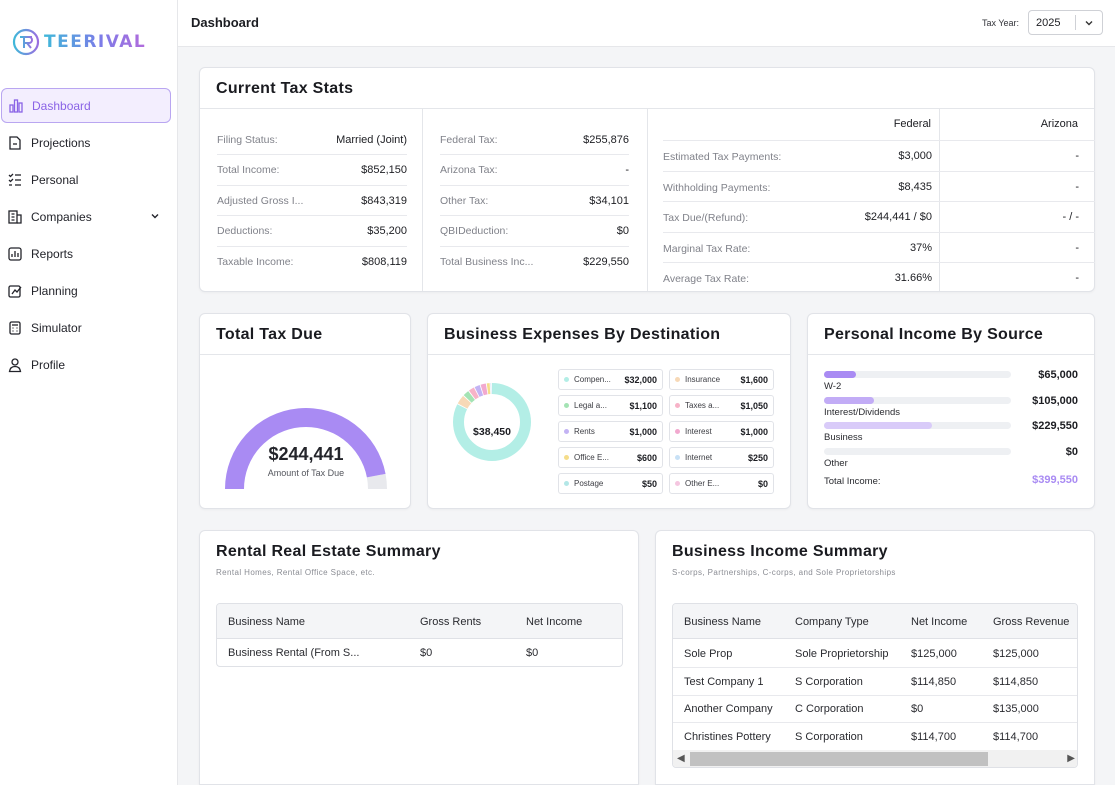 The width and height of the screenshot is (1115, 785). I want to click on sidebar-item-reports: Reports, so click(89, 253).